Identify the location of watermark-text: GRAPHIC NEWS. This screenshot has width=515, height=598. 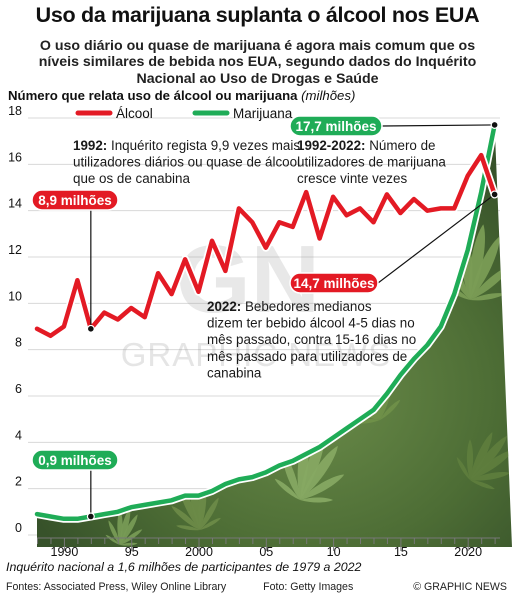
(256, 354).